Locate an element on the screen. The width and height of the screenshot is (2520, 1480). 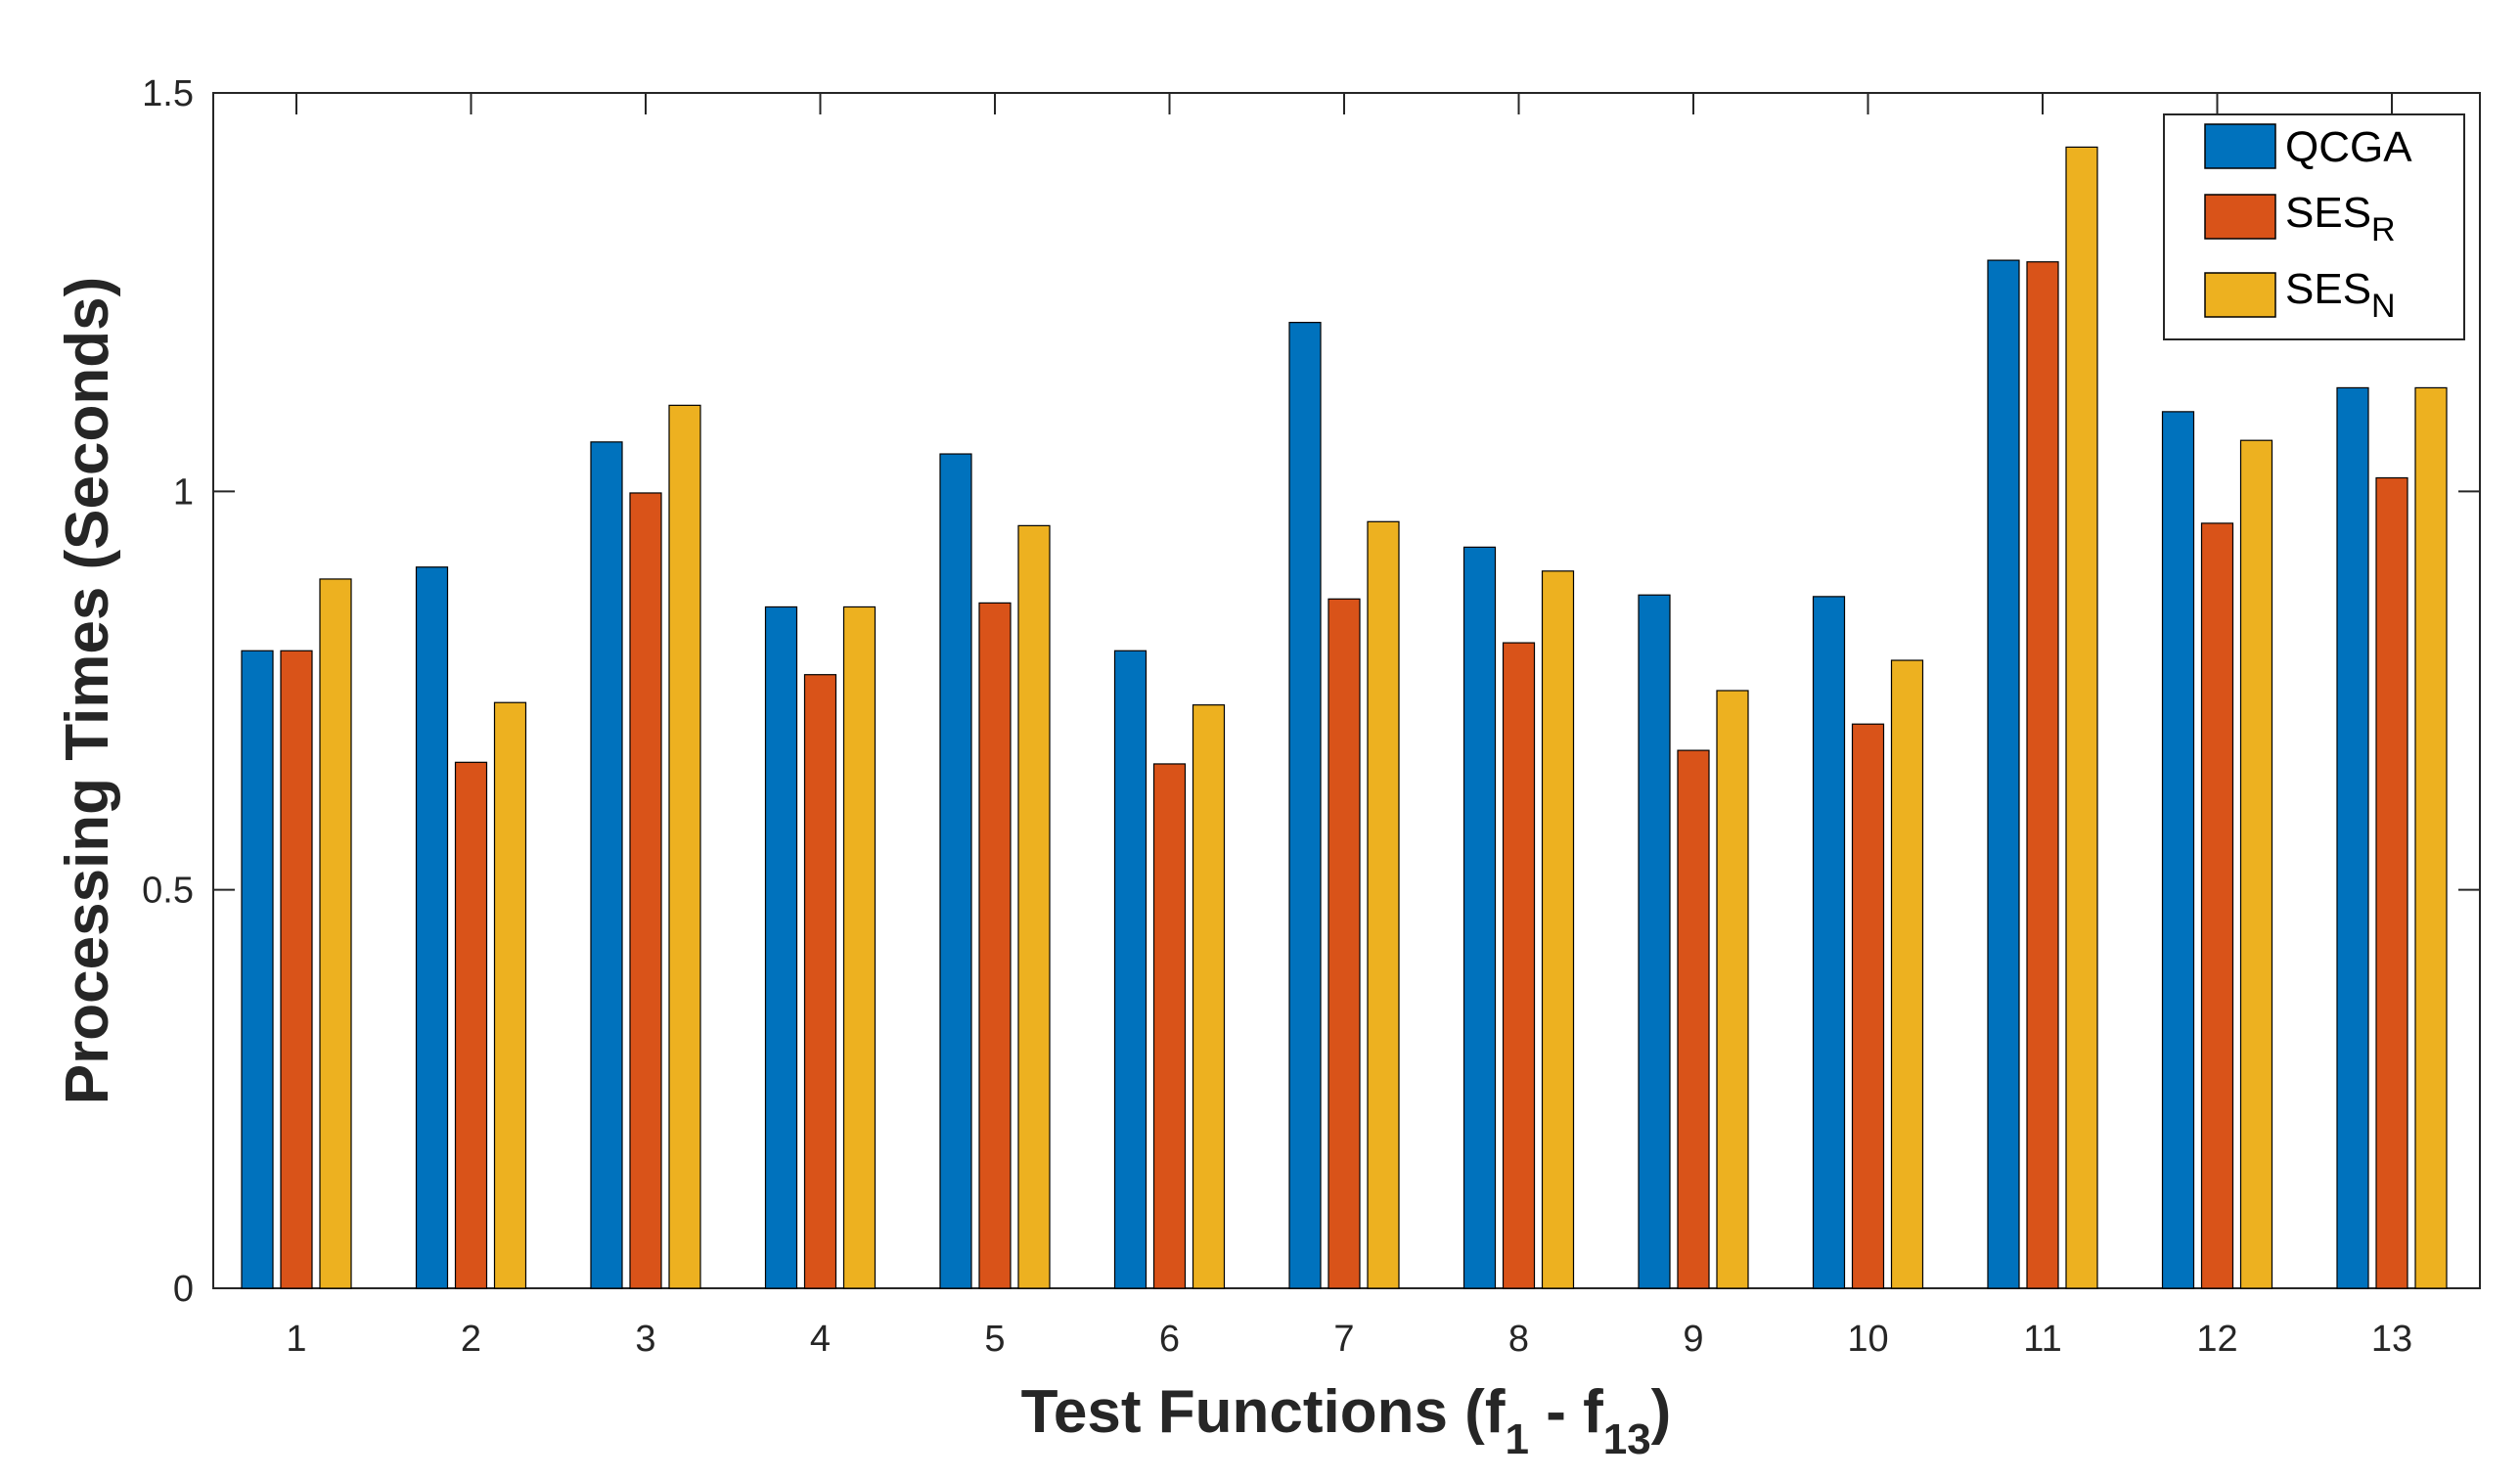
x-tick-label-13: 13 is located at coordinates (2391, 1339).